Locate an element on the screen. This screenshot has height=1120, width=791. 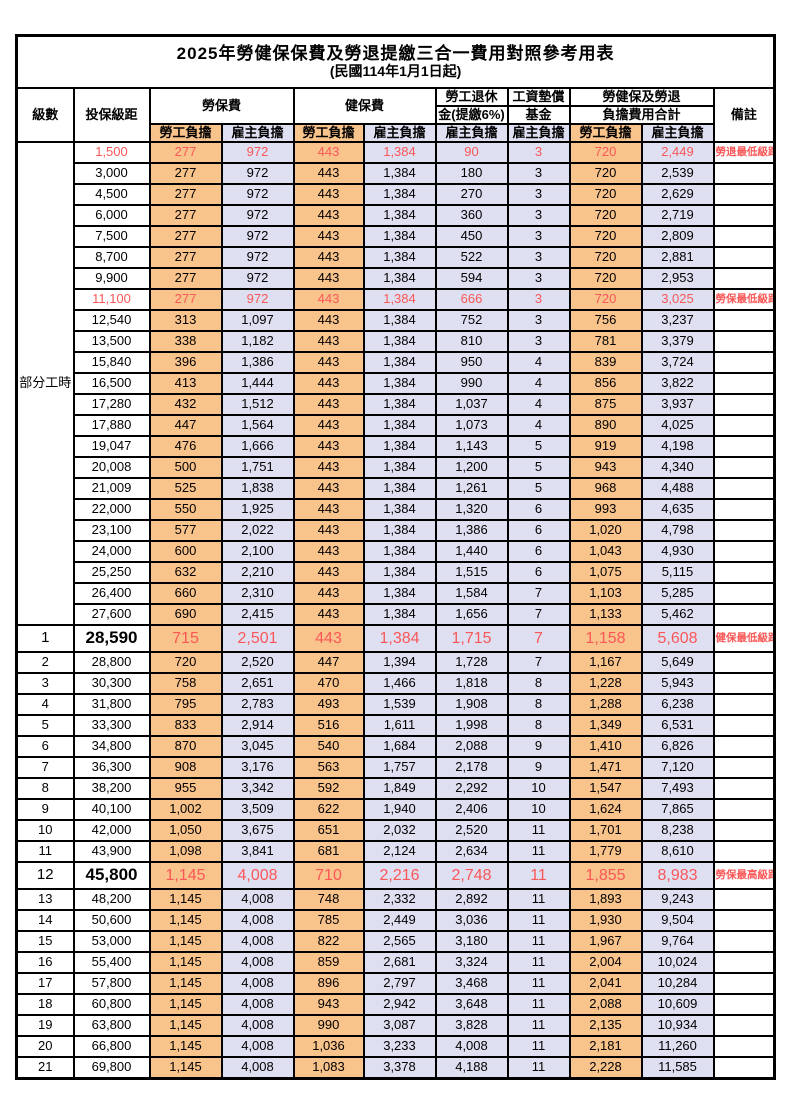
cell-total-employee: 1,410 is located at coordinates (605, 746).